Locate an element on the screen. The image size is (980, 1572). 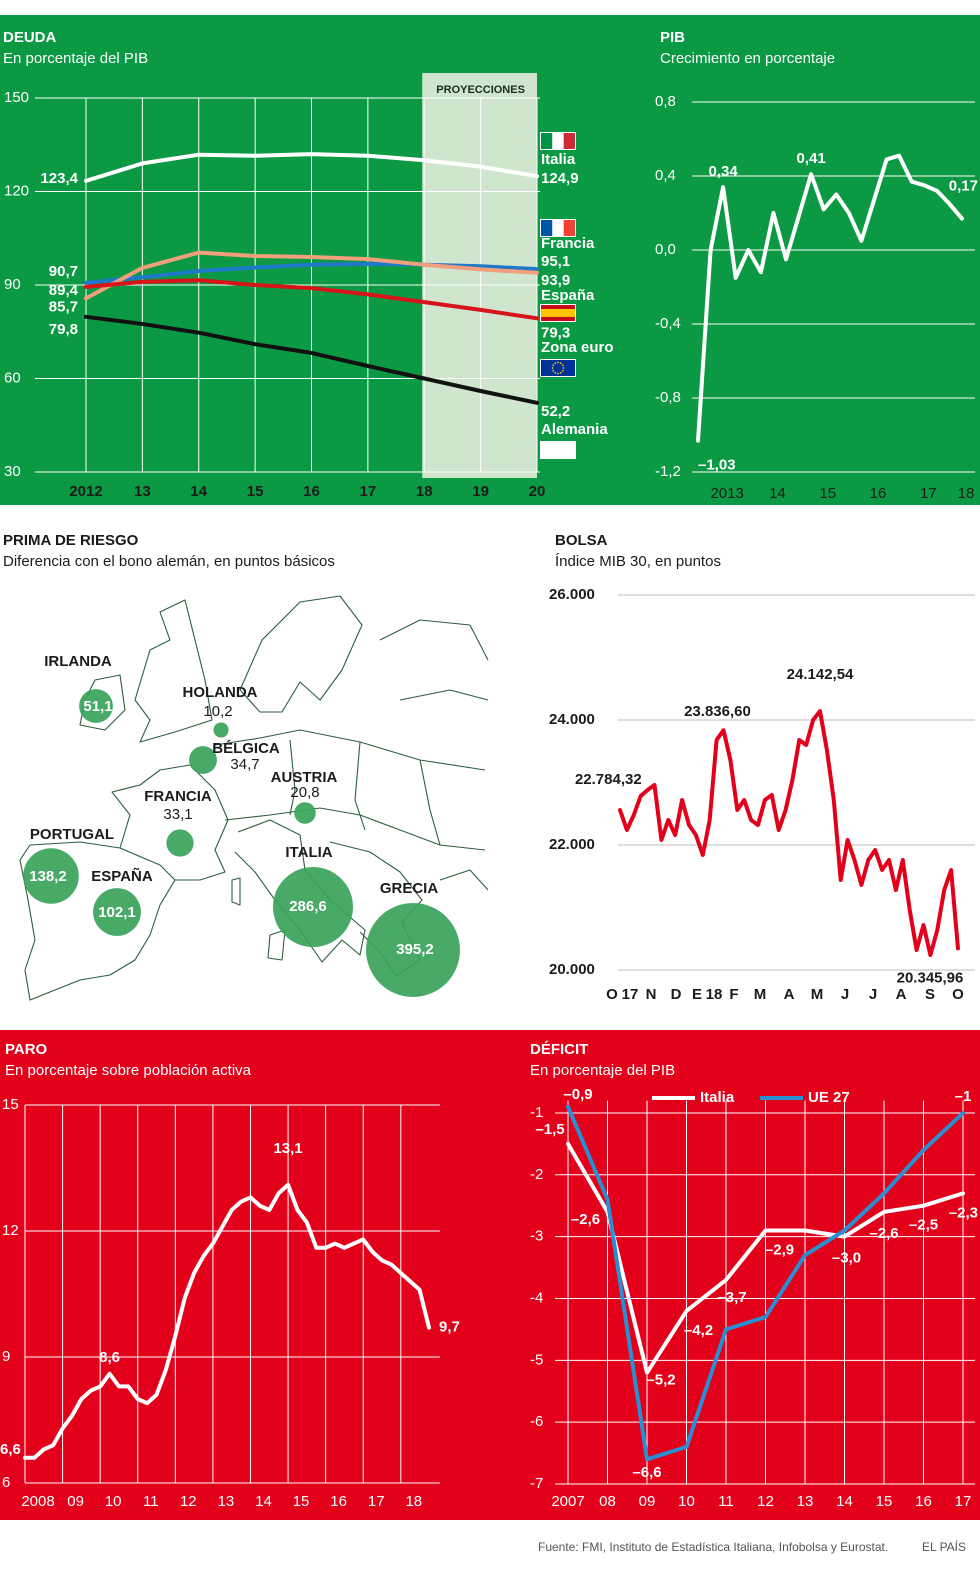
y-tick-label: -3 is located at coordinates (536, 1236).